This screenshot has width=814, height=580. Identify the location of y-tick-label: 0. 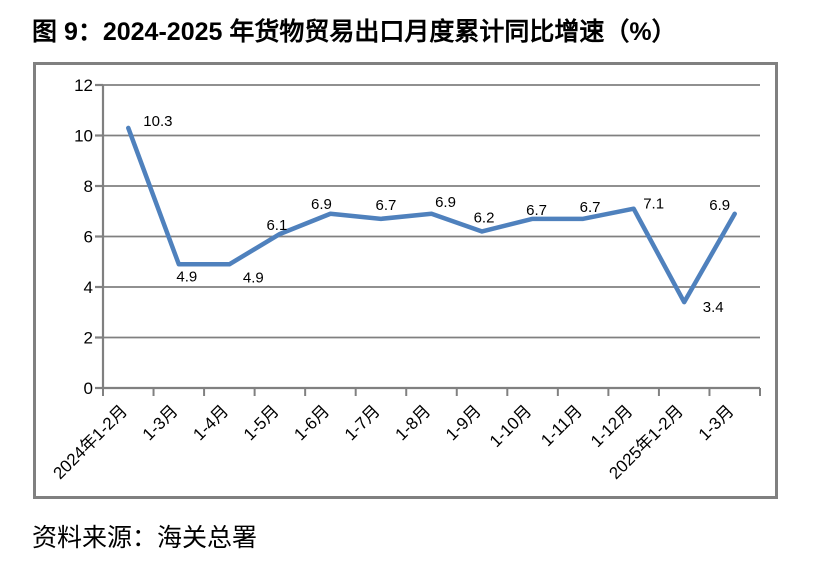
(88, 388).